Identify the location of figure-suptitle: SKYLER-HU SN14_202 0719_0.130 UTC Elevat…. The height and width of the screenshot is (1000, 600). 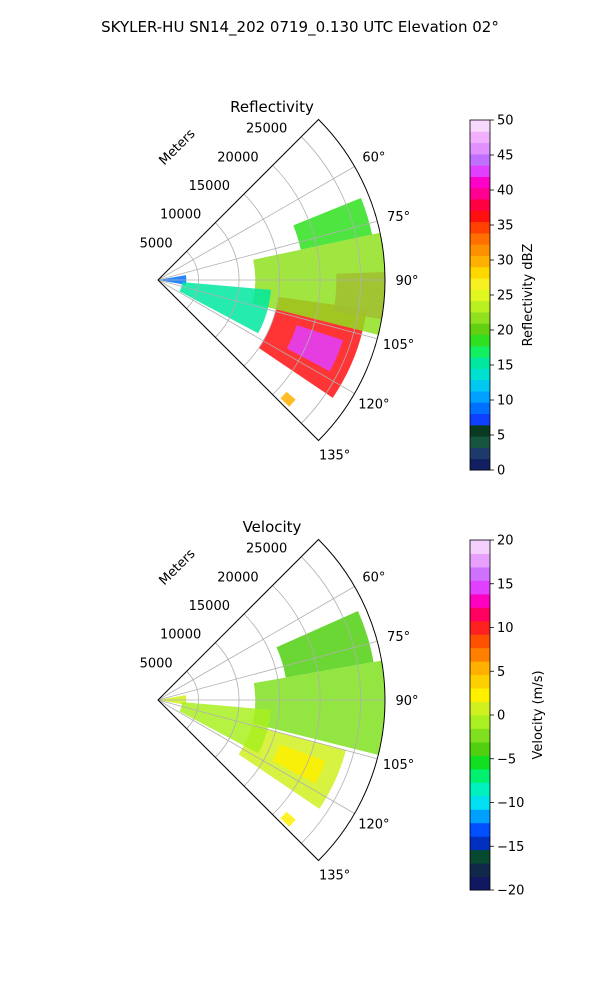
(300, 27).